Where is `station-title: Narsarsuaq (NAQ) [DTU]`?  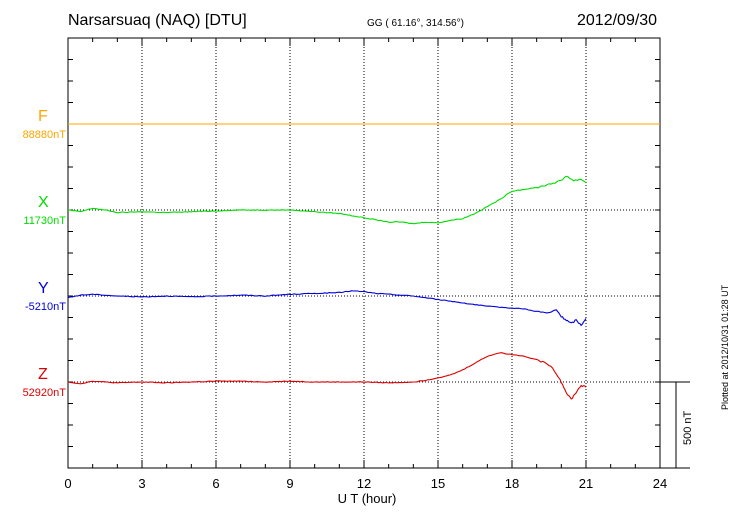
station-title: Narsarsuaq (NAQ) [DTU] is located at coordinates (157, 20).